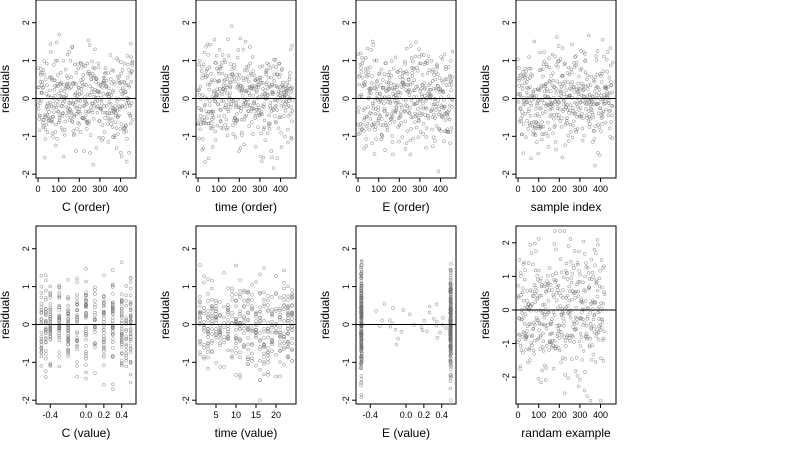 The height and width of the screenshot is (450, 800). Describe the element at coordinates (358, 189) in the screenshot. I see `x-tick-label: 0` at that location.